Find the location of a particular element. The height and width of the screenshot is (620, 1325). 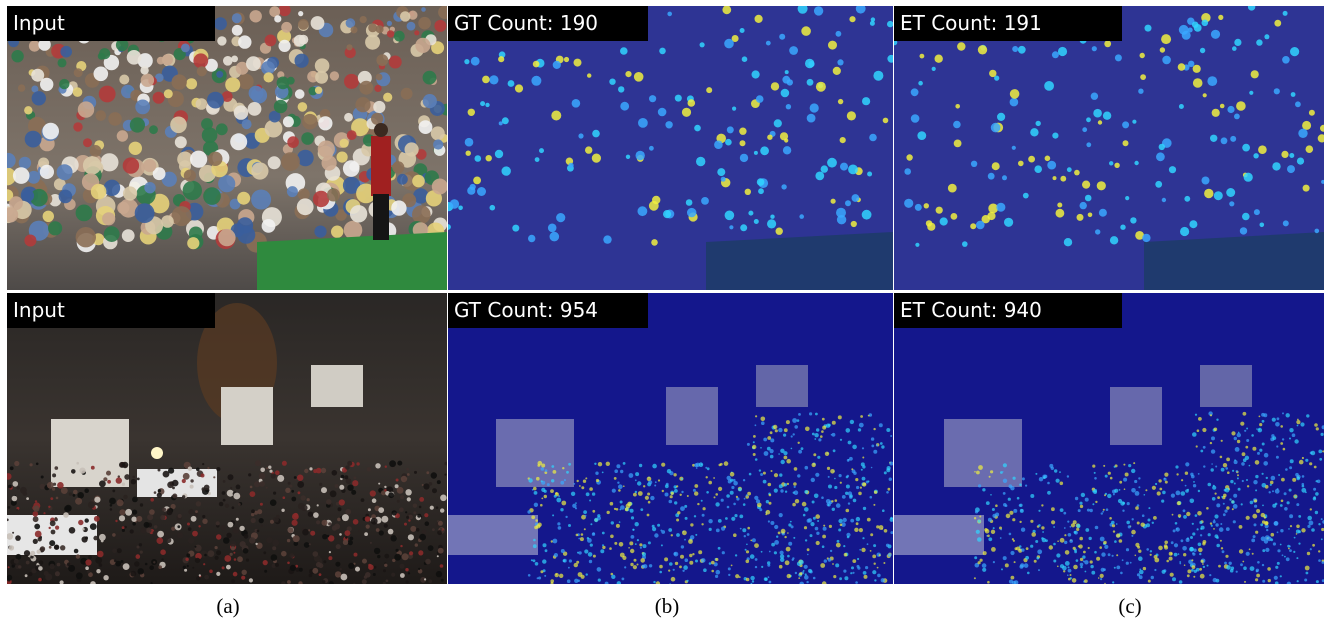

input-label: Input is located at coordinates (111, 310).